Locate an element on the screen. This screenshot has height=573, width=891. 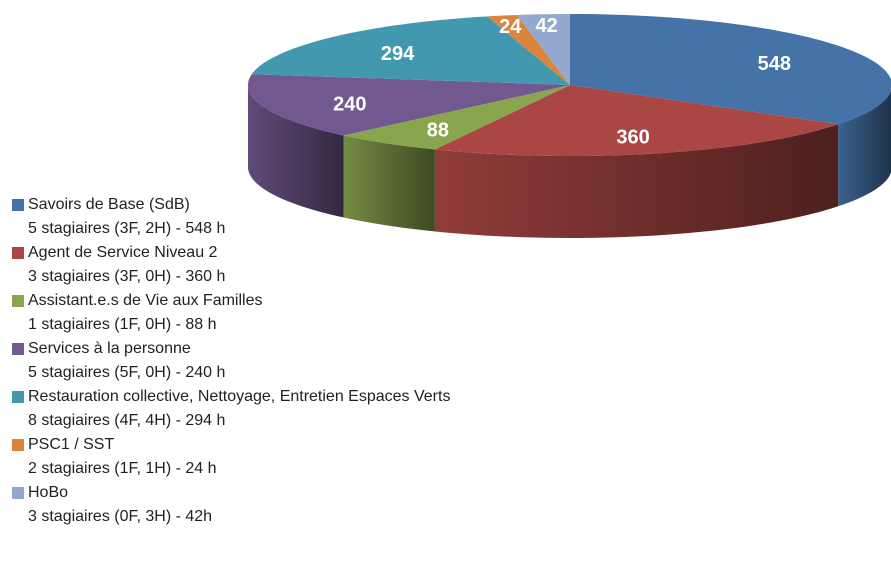
legend-label: Savoirs de Base (SdB) is located at coordinates (109, 204).